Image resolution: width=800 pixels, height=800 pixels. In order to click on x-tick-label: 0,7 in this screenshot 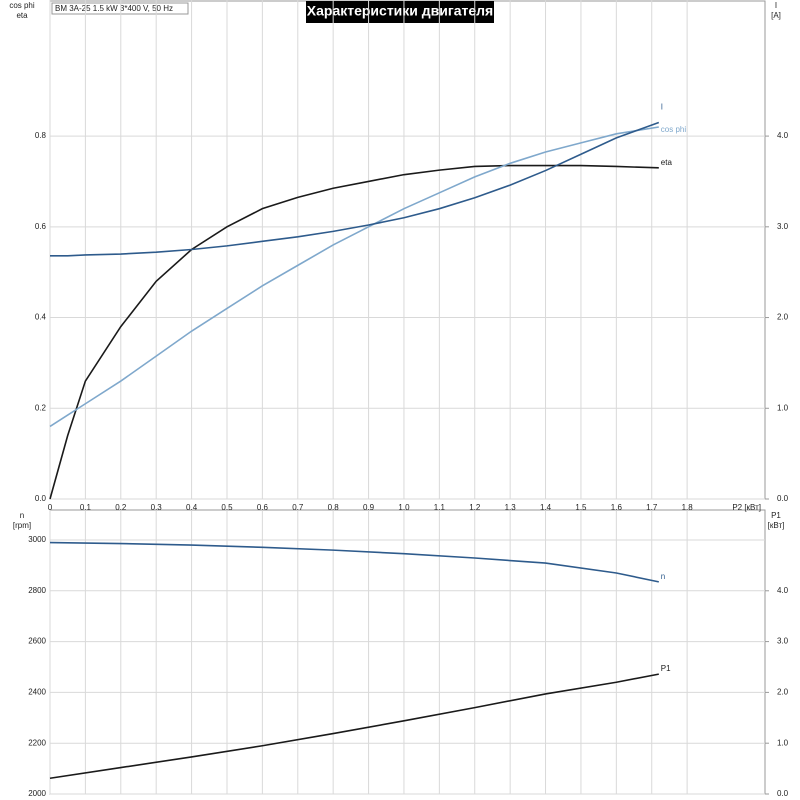, I will do `click(298, 507)`.